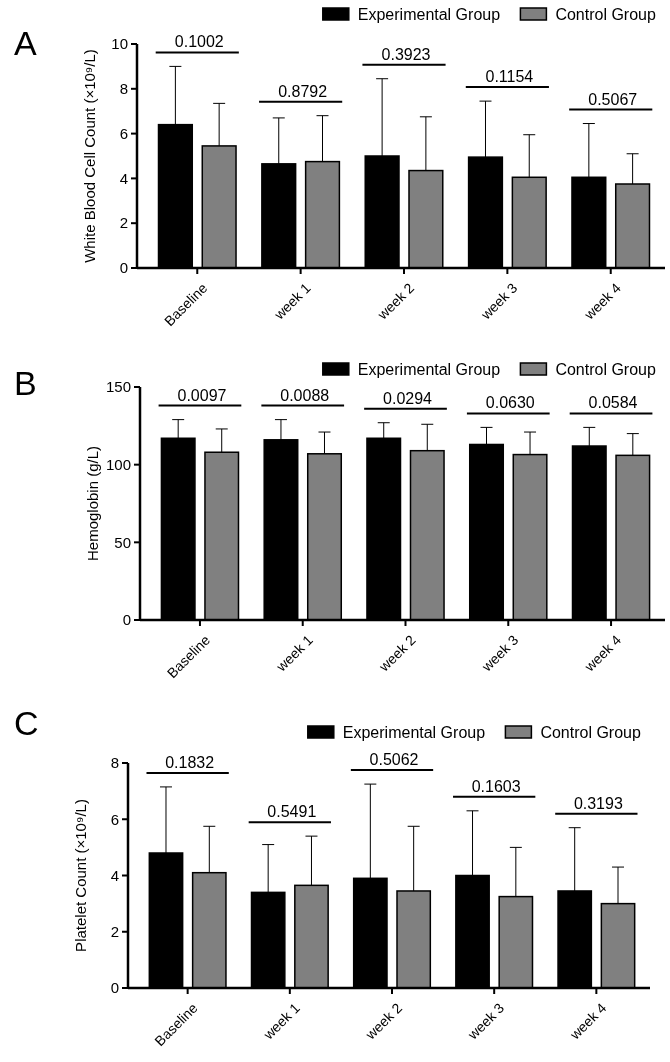 This screenshot has width=670, height=1062. Describe the element at coordinates (118, 387) in the screenshot. I see `y-tick-label: 150` at that location.